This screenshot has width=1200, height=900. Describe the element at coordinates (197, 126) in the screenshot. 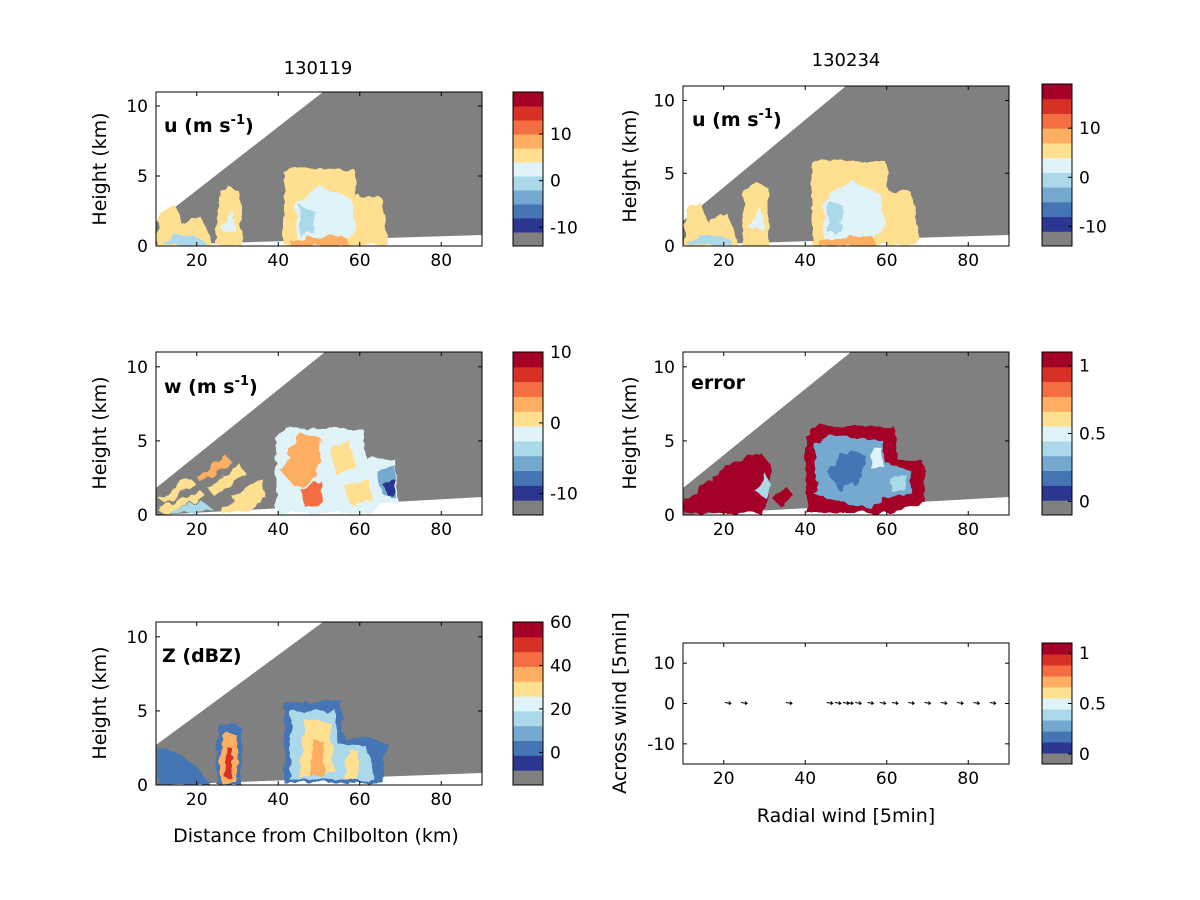

I see `label-main: u (m s` at that location.